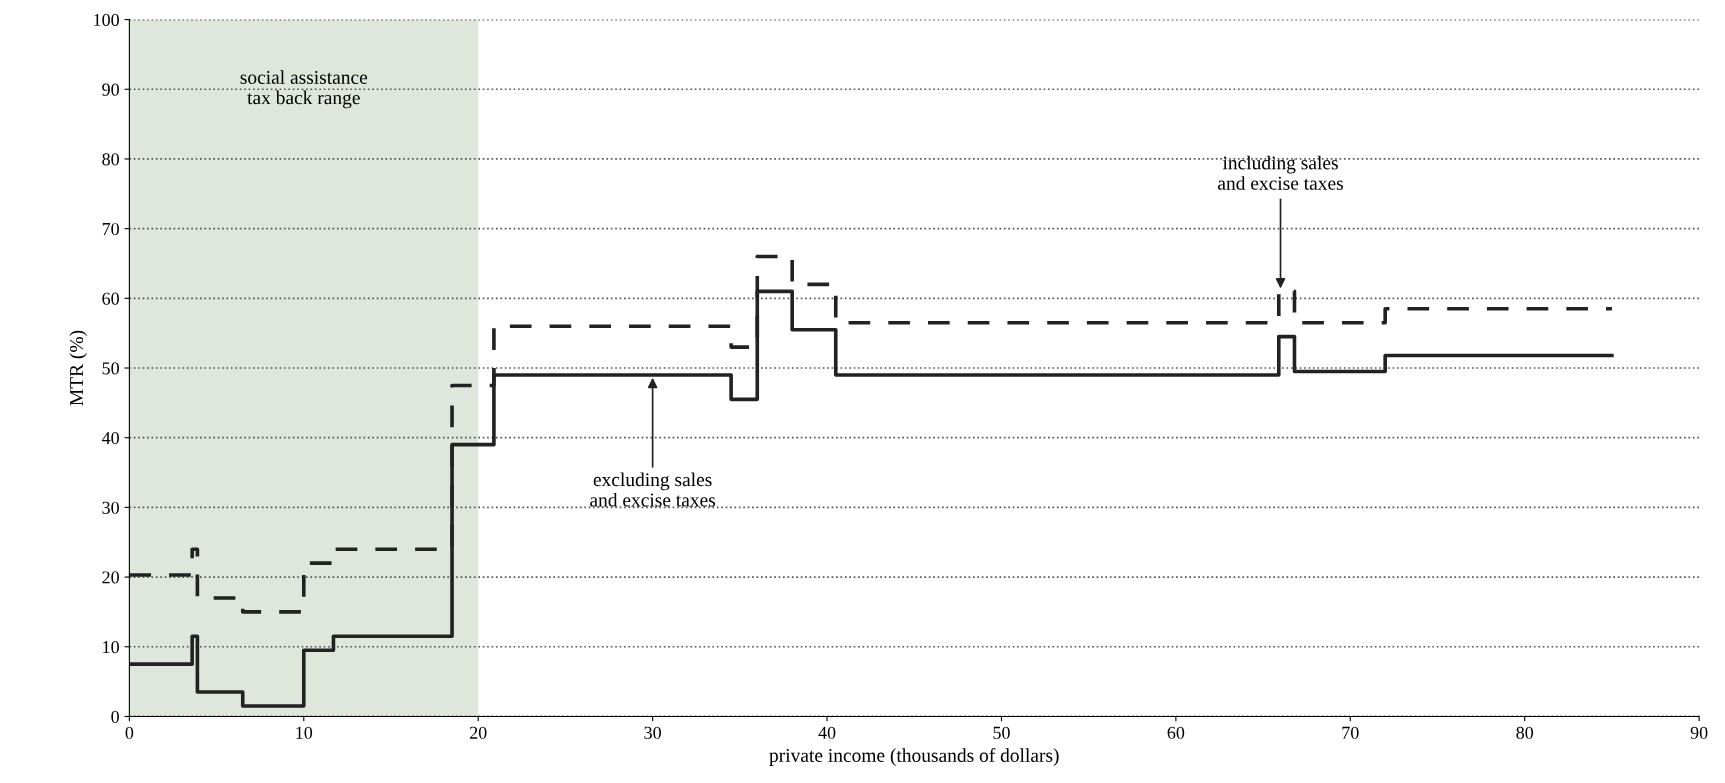 This screenshot has height=783, width=1725. I want to click on y-tick-label: 50, so click(110, 368).